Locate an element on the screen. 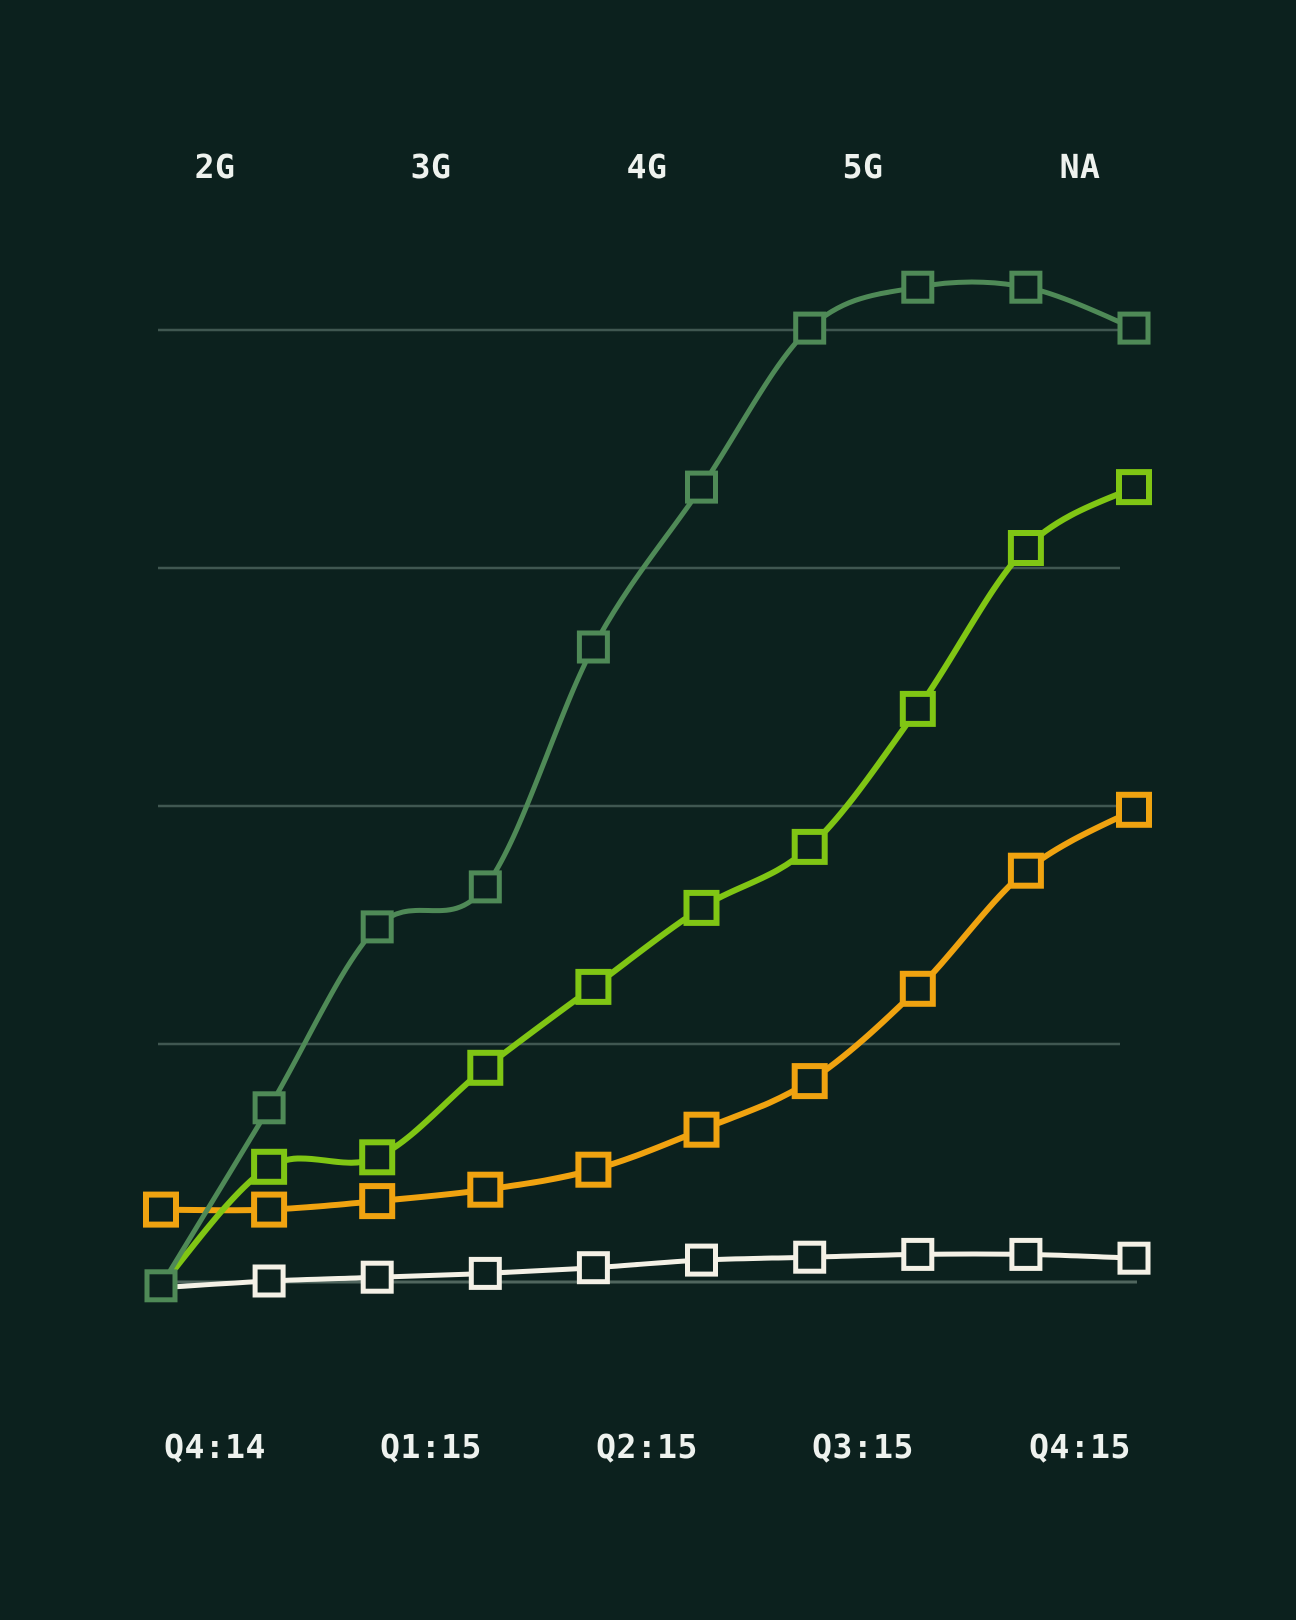 The height and width of the screenshot is (1620, 1296). generation-label-5g: 5G is located at coordinates (863, 166).